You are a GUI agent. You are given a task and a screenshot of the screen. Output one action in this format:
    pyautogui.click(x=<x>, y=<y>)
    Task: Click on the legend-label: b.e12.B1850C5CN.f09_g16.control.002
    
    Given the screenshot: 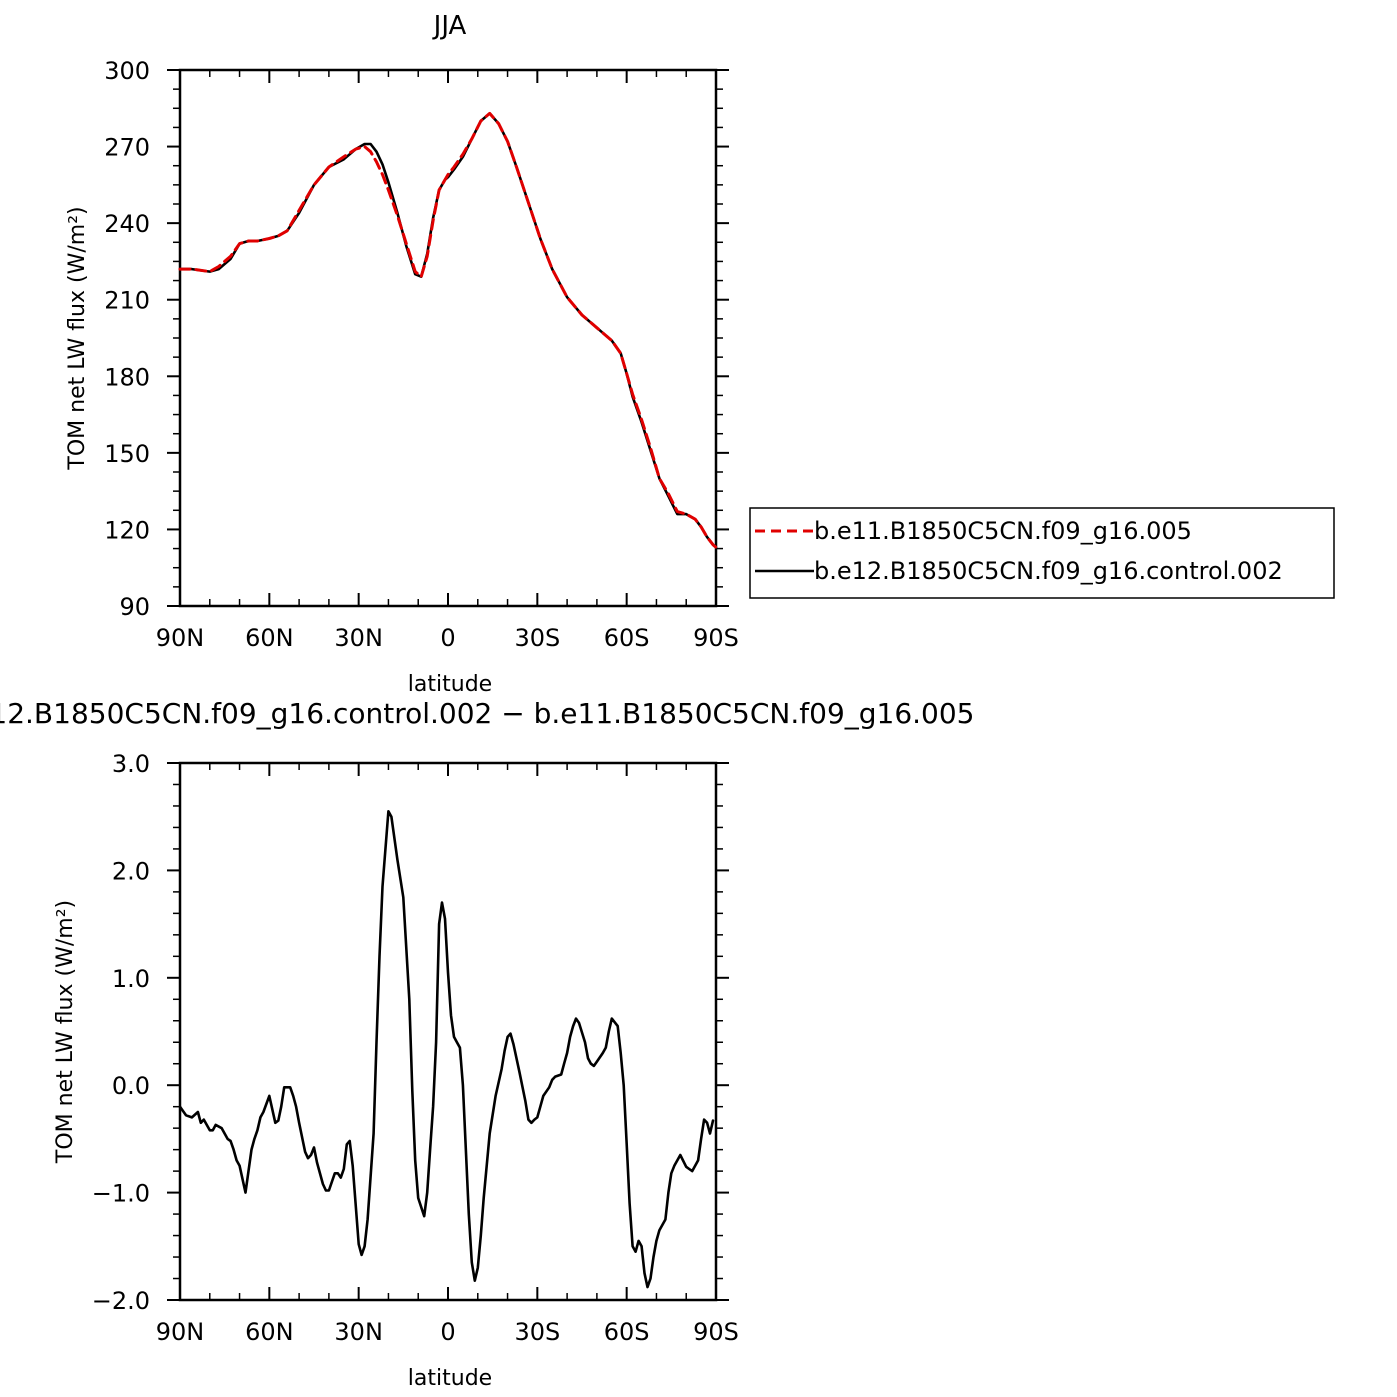 What is the action you would take?
    pyautogui.click(x=1048, y=571)
    